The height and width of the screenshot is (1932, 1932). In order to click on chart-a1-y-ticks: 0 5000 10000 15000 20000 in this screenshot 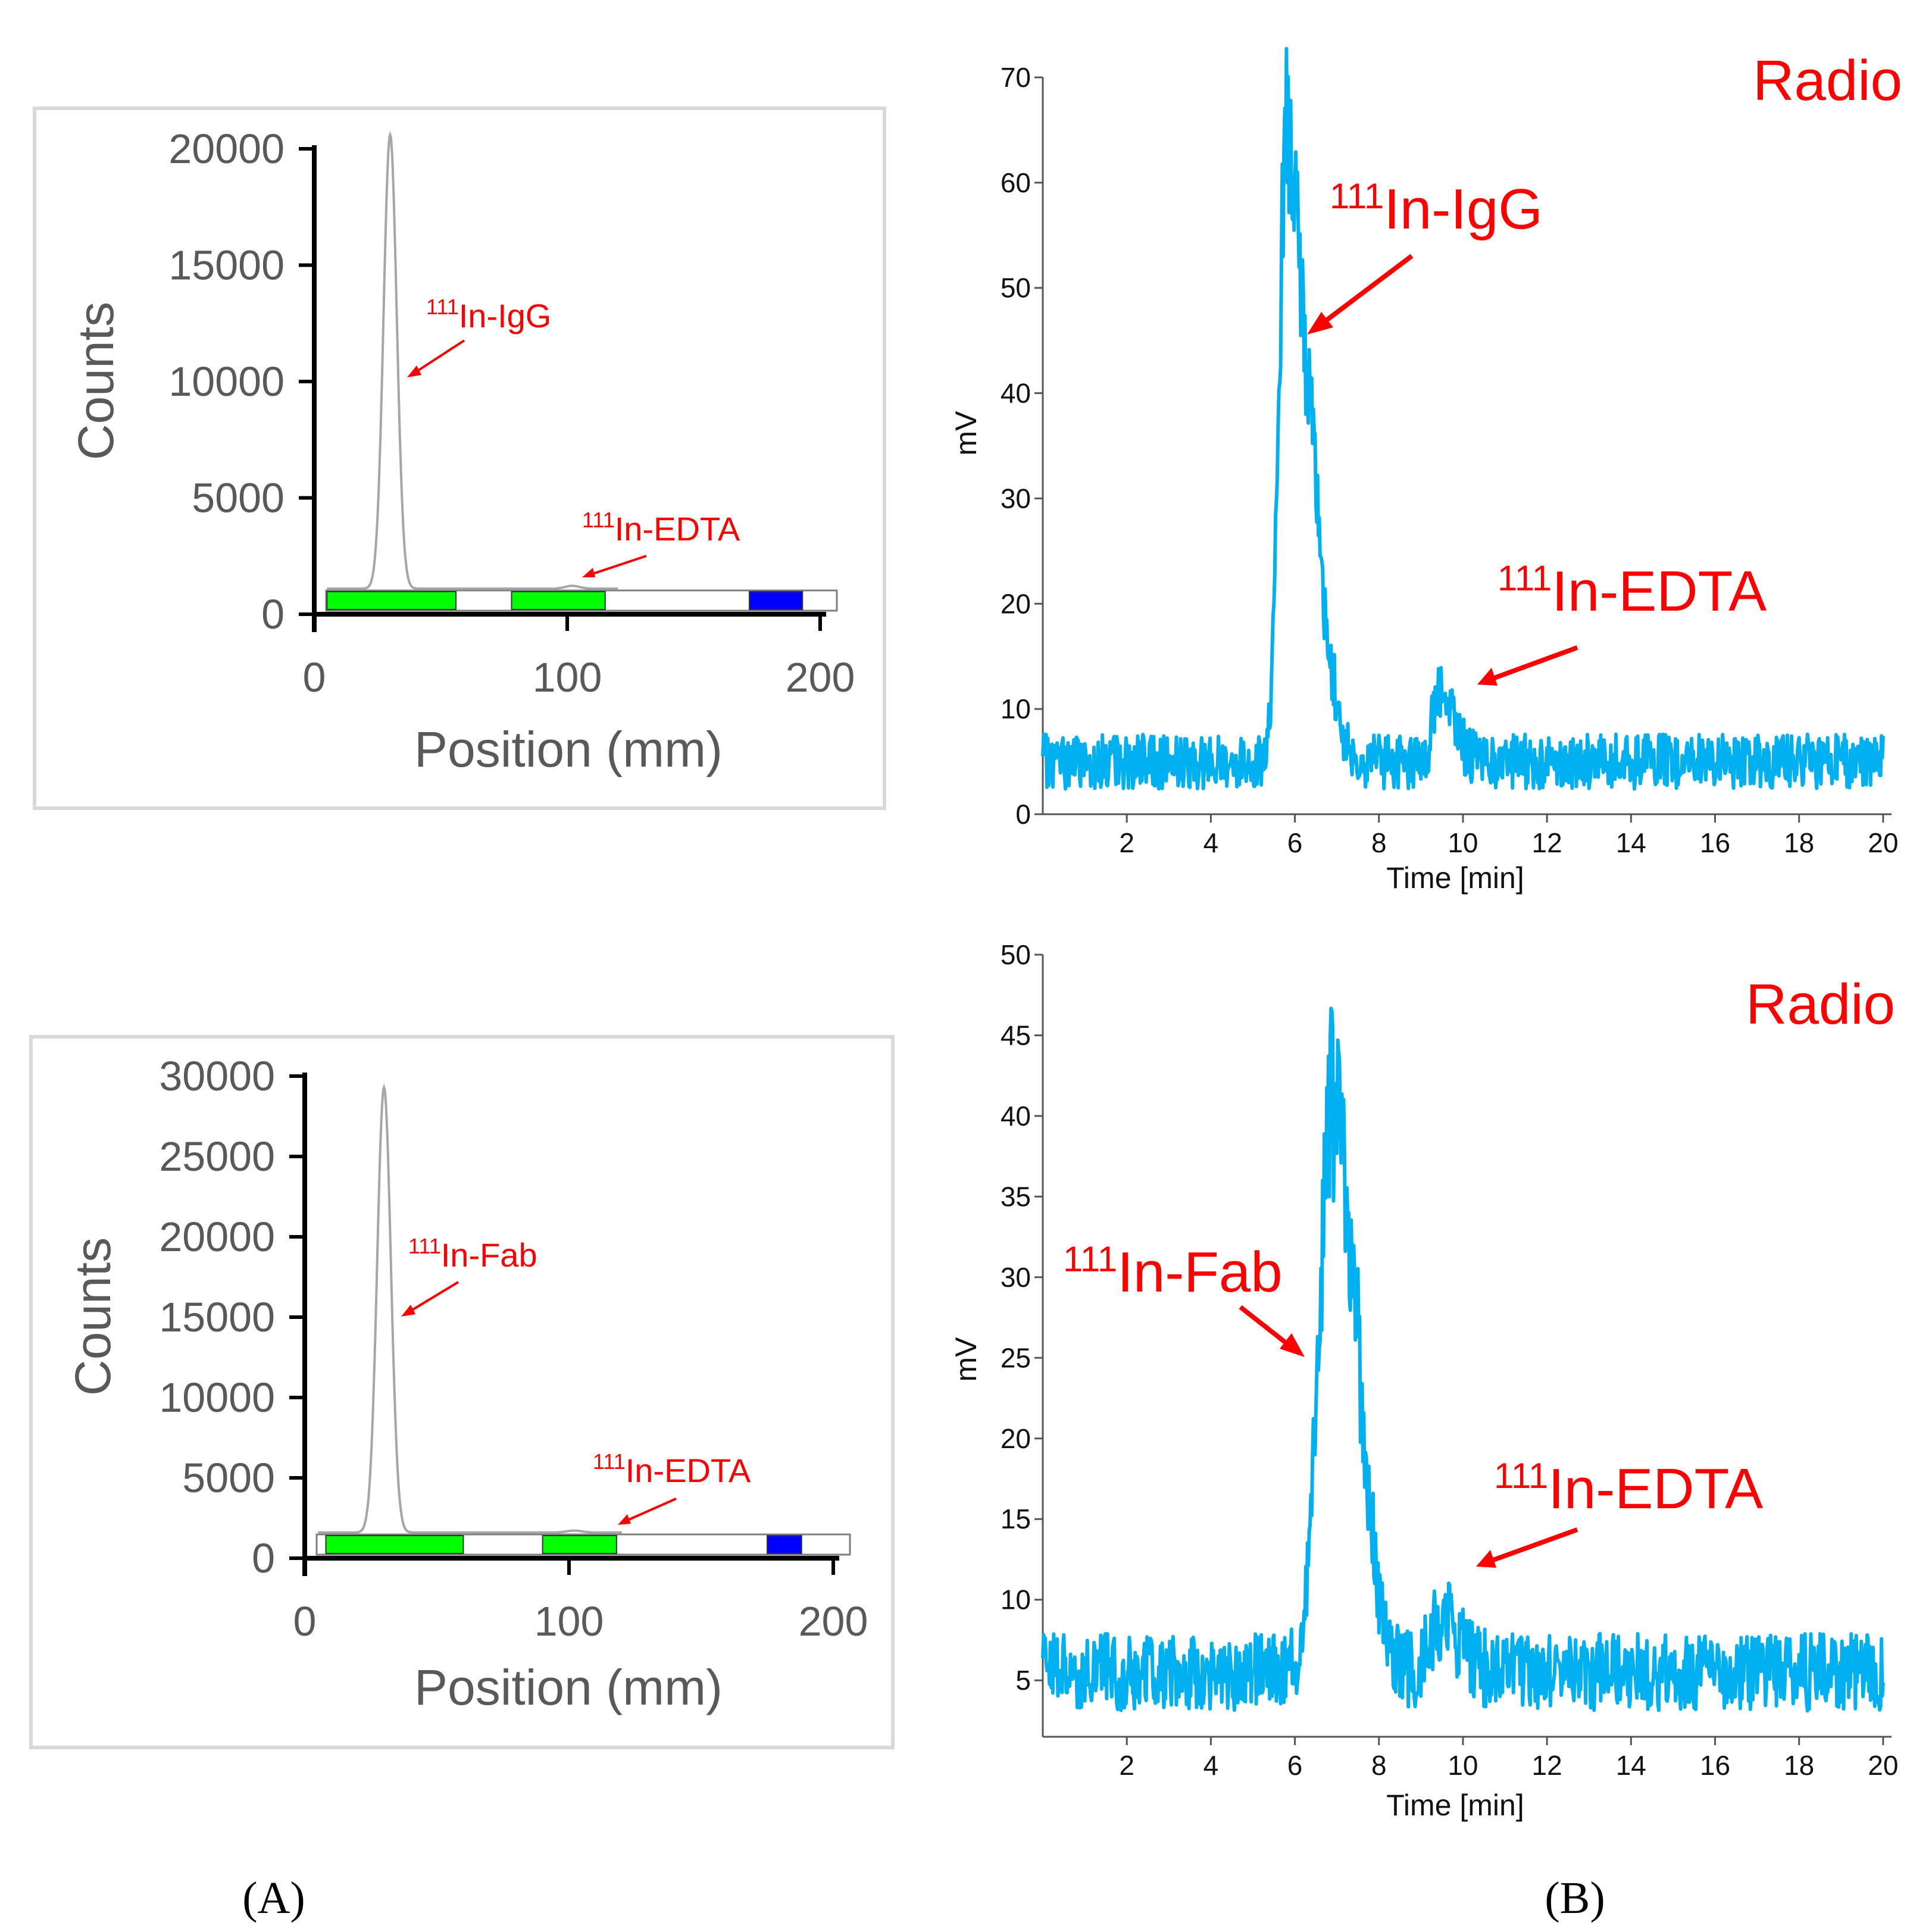, I will do `click(241, 381)`.